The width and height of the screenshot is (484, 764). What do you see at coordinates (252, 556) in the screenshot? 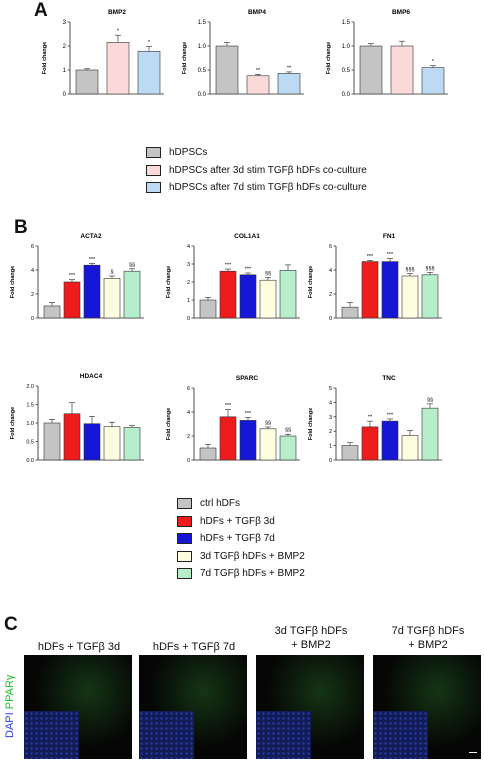
I see `legend-label: 3d TGFβ hDFs + BMP2` at bounding box center [252, 556].